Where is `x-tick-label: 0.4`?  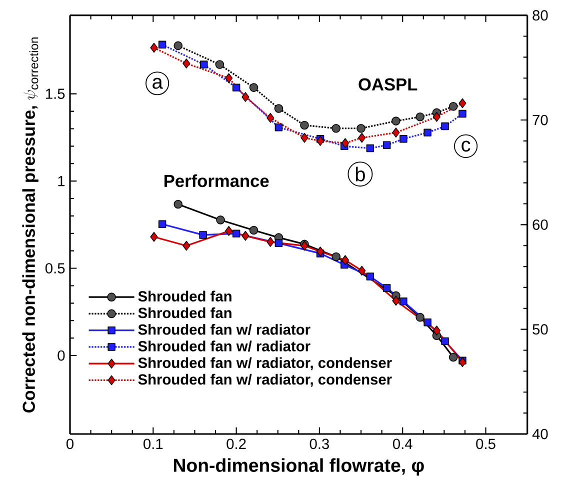
x-tick-label: 0.4 is located at coordinates (402, 444).